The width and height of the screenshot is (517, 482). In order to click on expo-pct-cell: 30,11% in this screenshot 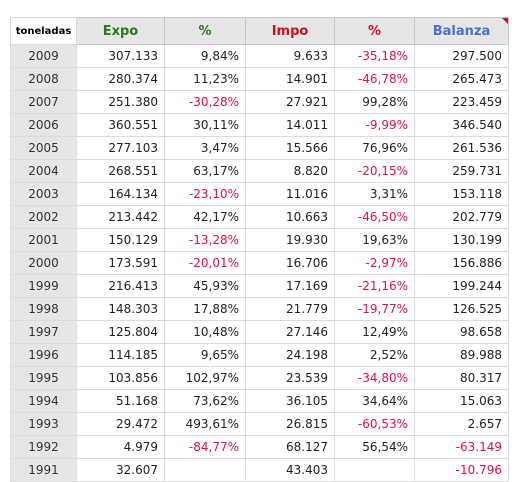, I will do `click(205, 125)`.